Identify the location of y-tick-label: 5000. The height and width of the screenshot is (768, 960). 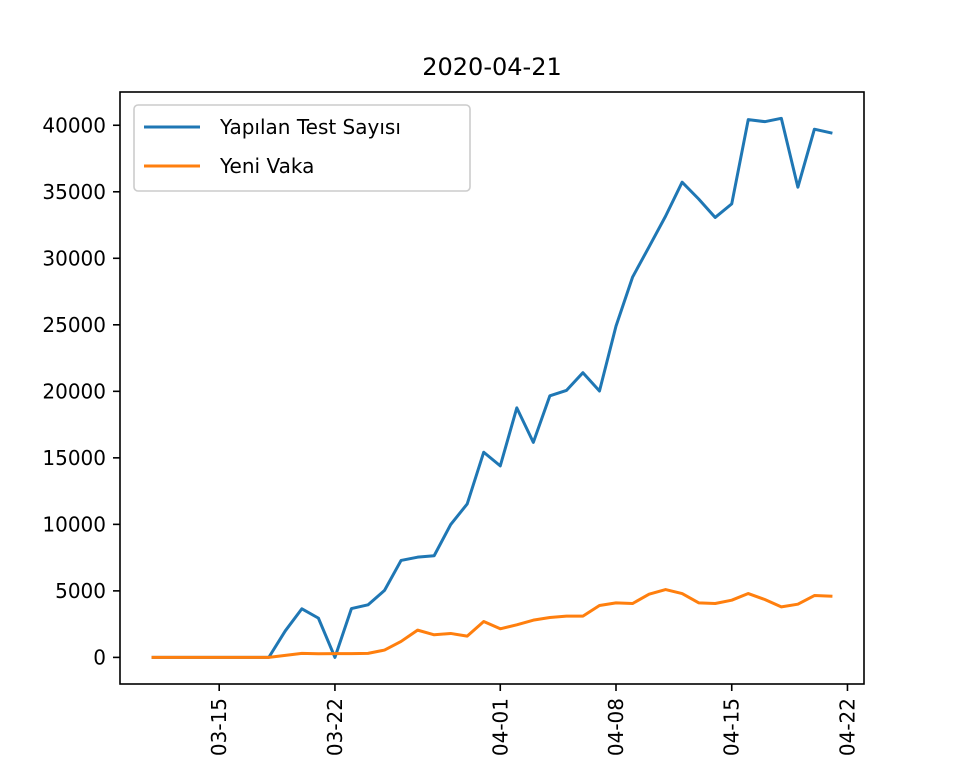
(80, 591).